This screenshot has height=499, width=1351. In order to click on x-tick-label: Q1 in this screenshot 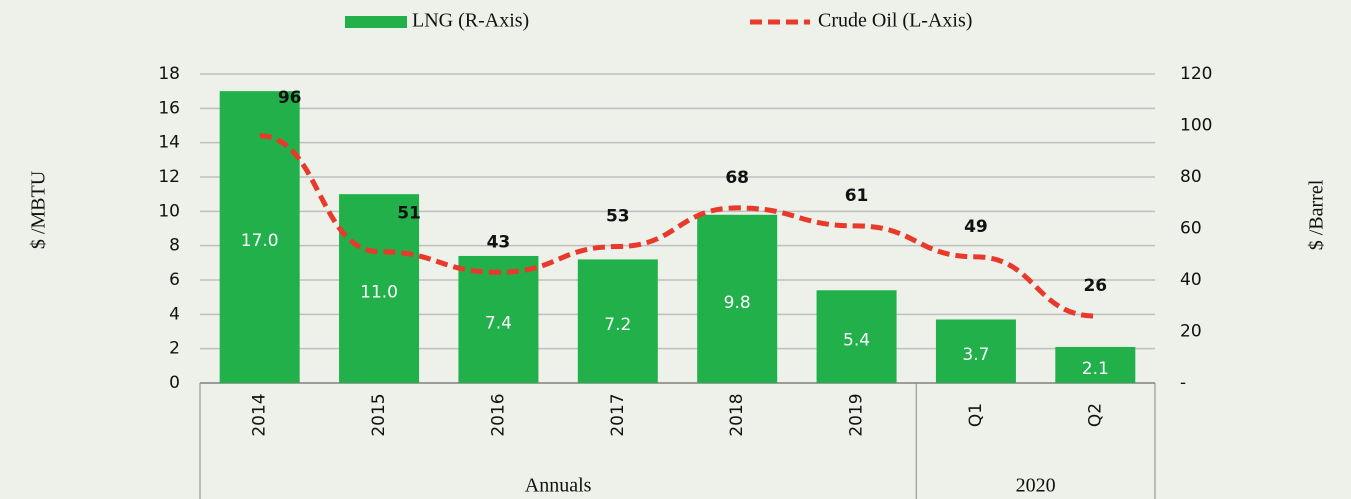, I will do `click(976, 415)`.